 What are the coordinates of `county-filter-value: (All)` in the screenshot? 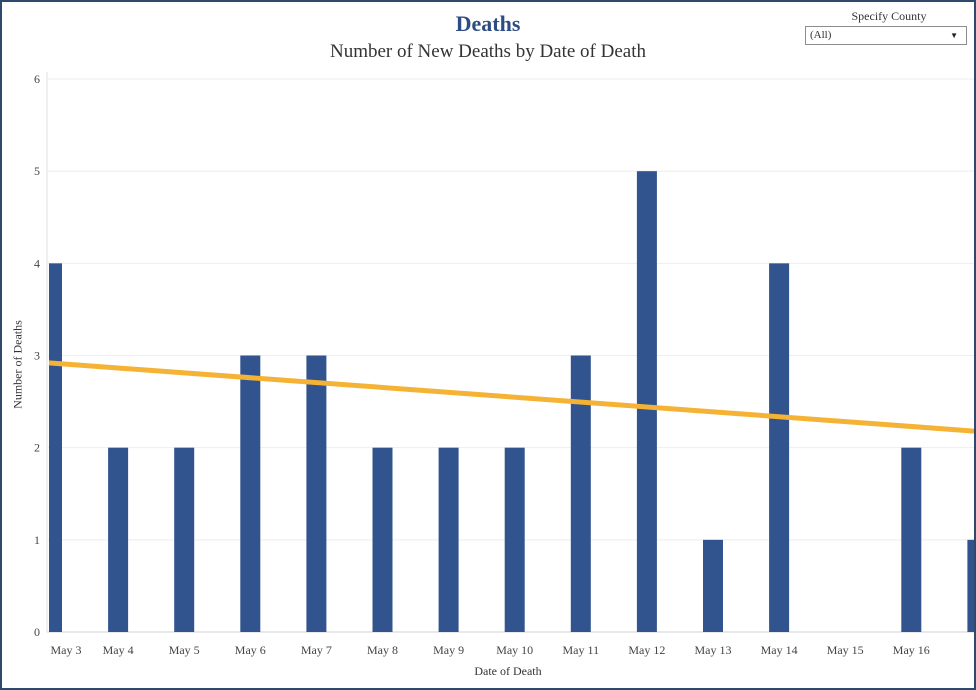 It's located at (821, 35).